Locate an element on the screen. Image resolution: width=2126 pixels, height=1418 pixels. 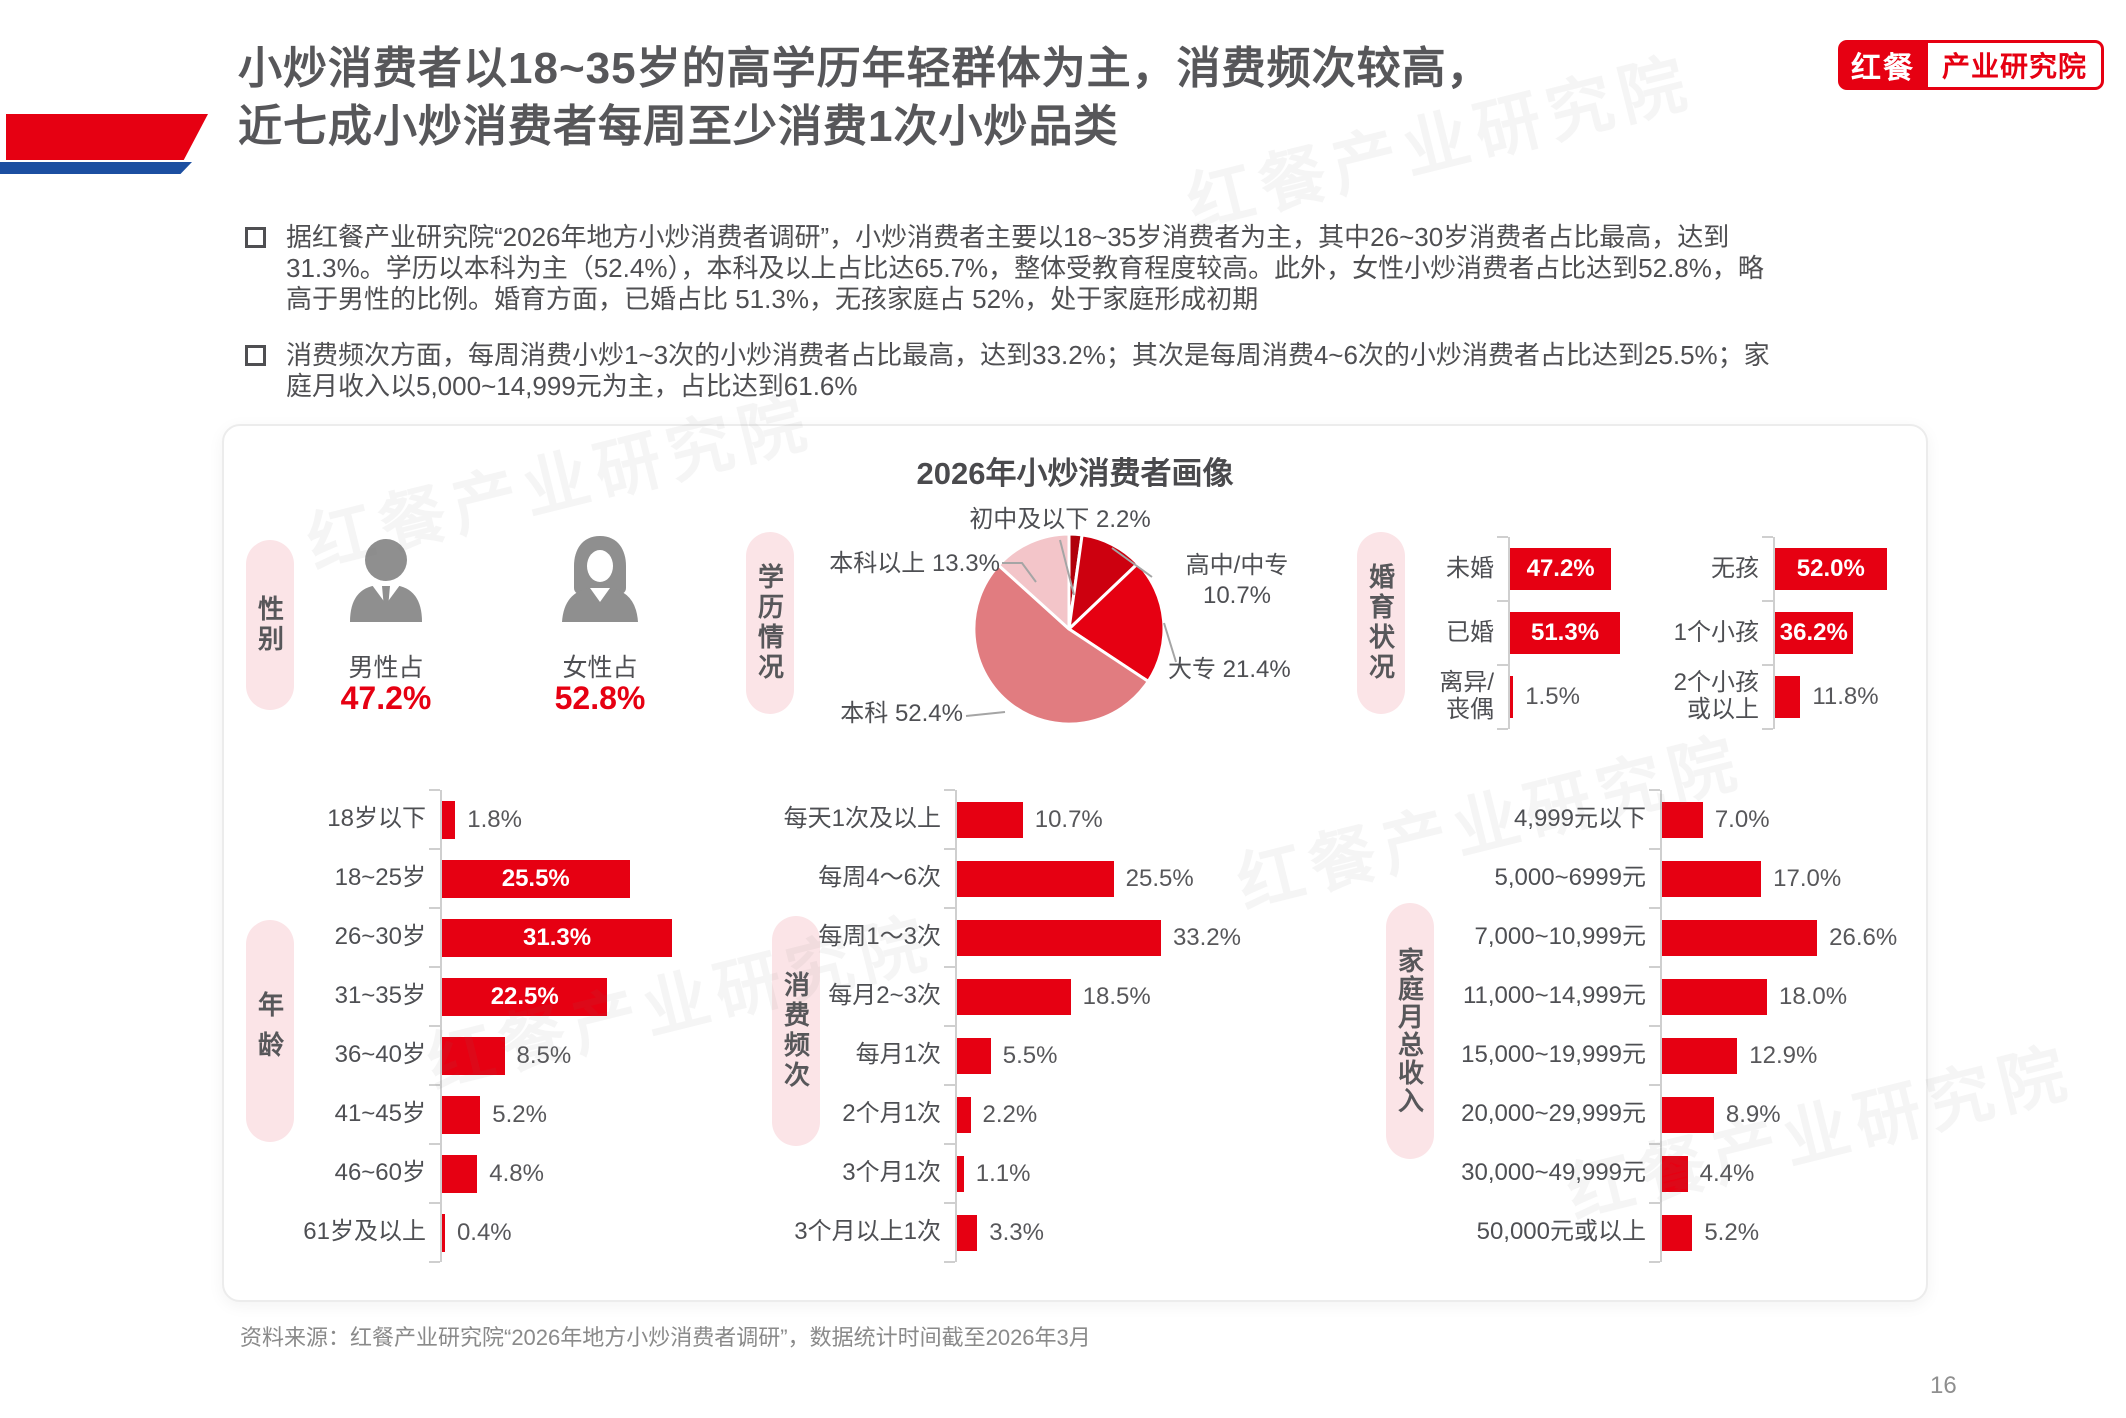
section-pill-gender: 性别 is located at coordinates (270, 625).